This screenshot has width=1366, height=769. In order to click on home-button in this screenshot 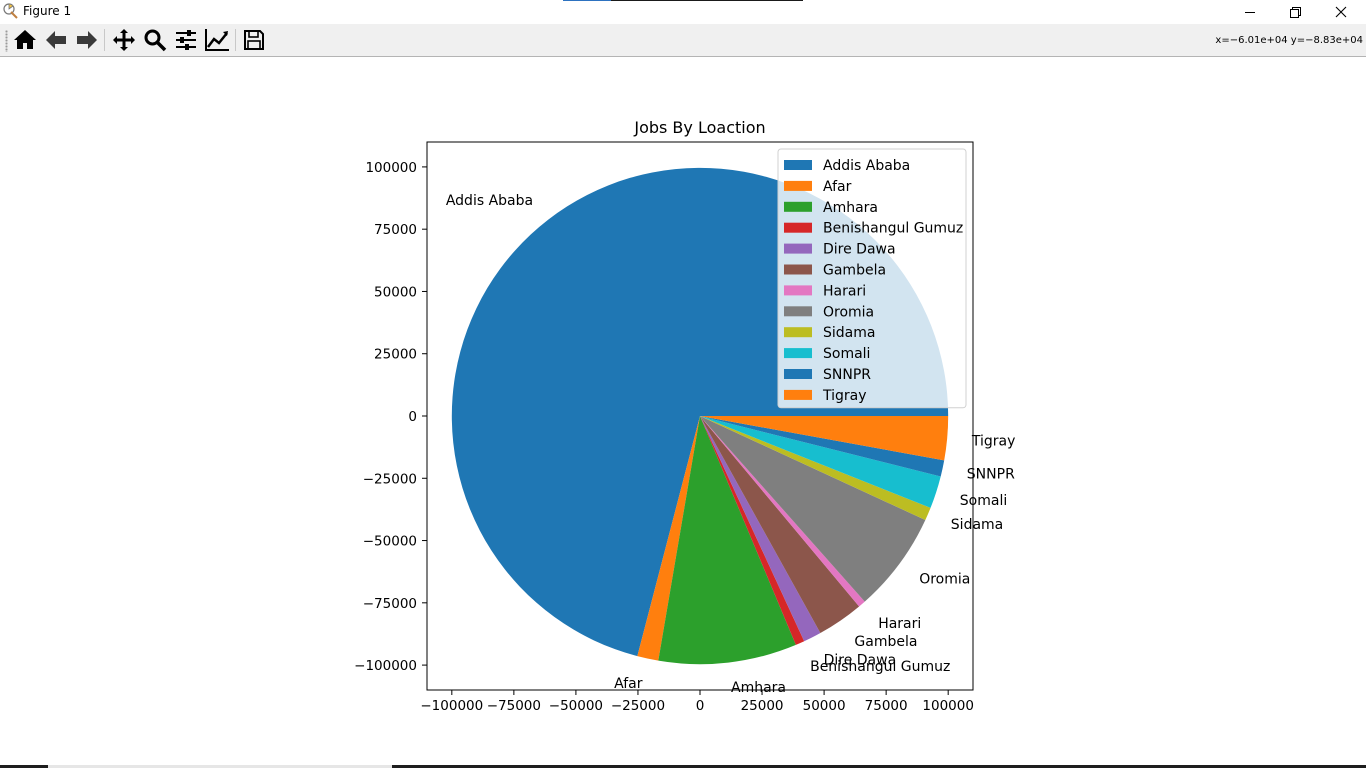, I will do `click(25, 40)`.